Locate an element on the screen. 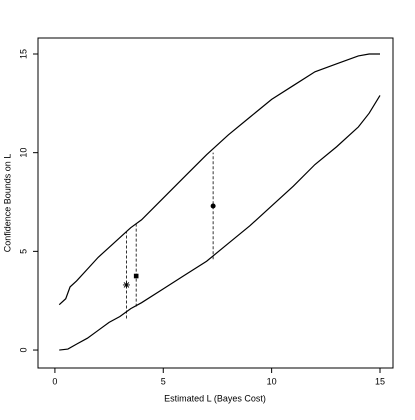 Image resolution: width=415 pixels, height=420 pixels. x-tick-label: 5 is located at coordinates (163, 381).